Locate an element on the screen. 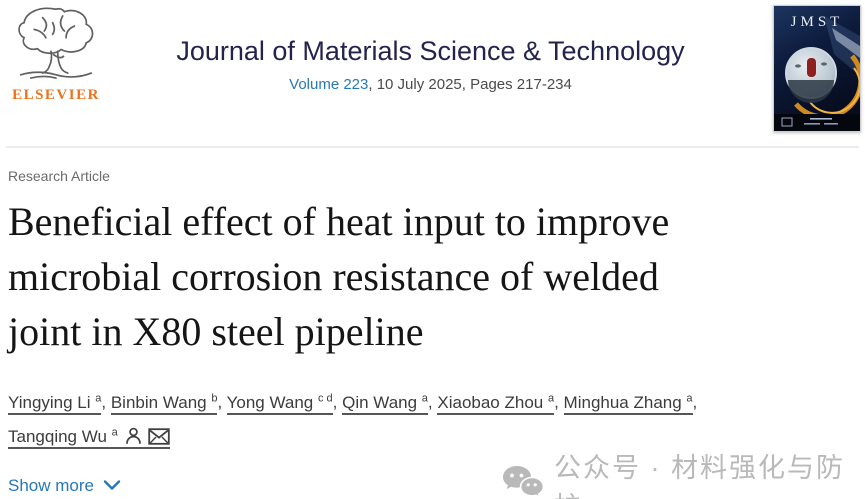  author-name: Binbin Wang is located at coordinates (161, 402).